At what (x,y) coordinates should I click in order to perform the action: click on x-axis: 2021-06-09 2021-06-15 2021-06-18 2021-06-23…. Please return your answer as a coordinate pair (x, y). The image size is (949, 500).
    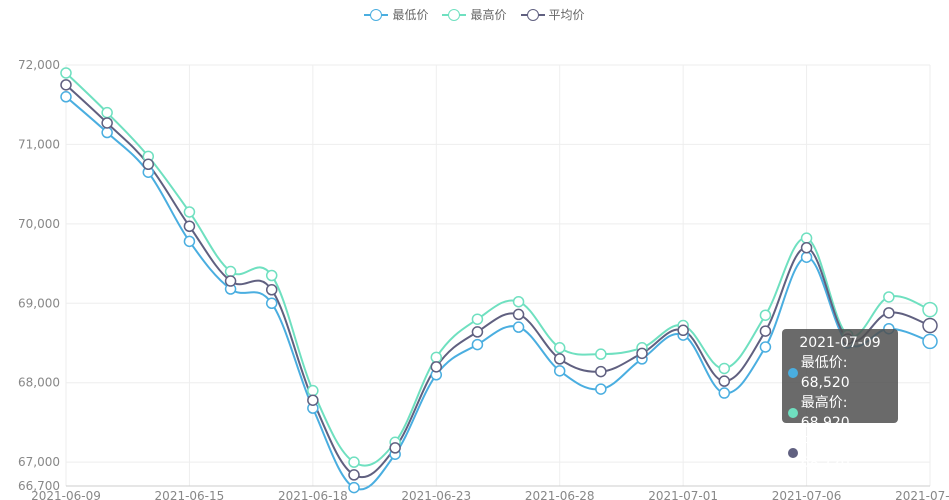
    Looking at the image, I should click on (490, 492).